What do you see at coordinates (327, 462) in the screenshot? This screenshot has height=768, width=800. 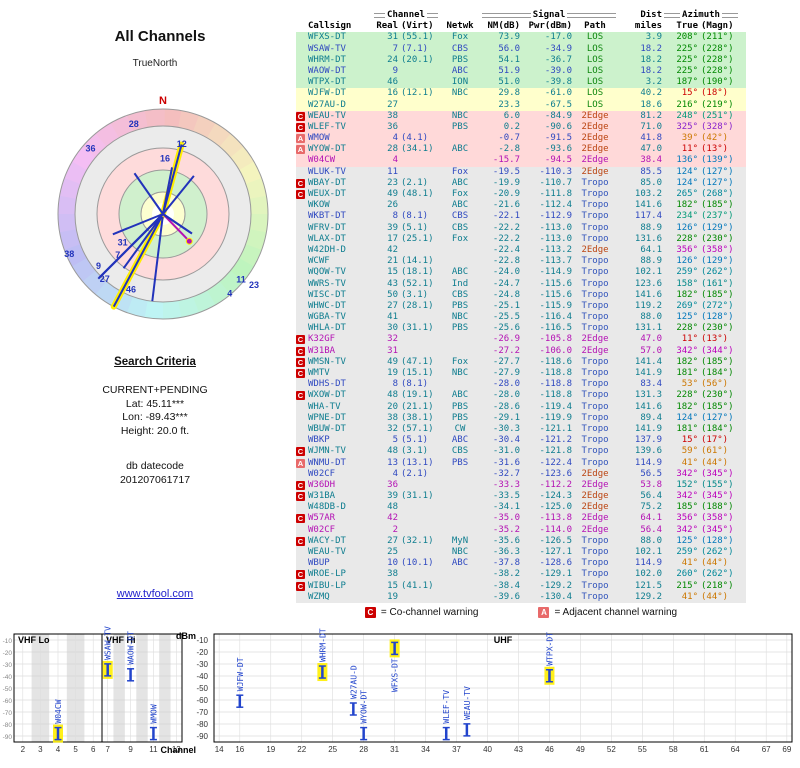 I see `callsign-link: WNMU-DT` at bounding box center [327, 462].